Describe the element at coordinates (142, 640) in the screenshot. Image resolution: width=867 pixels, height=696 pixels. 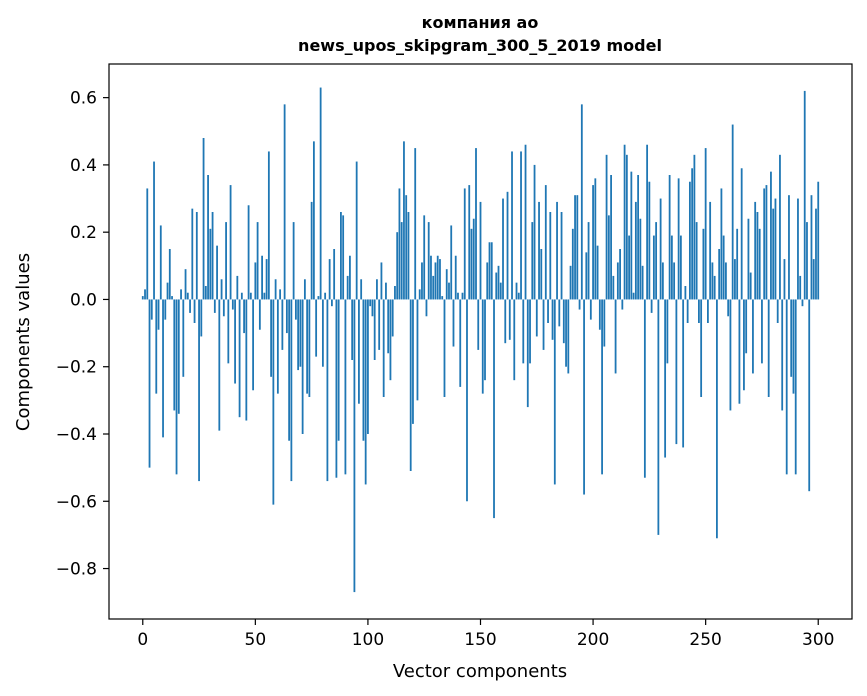
I see `x-tick-label: 0` at that location.